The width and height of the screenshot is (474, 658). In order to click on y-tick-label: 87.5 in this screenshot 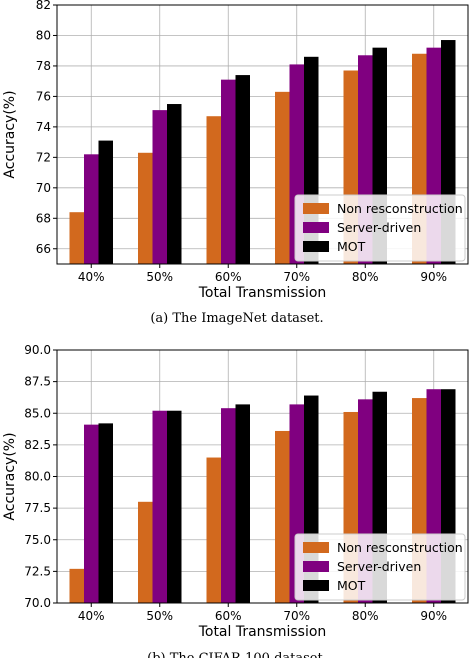, I will do `click(37, 382)`.